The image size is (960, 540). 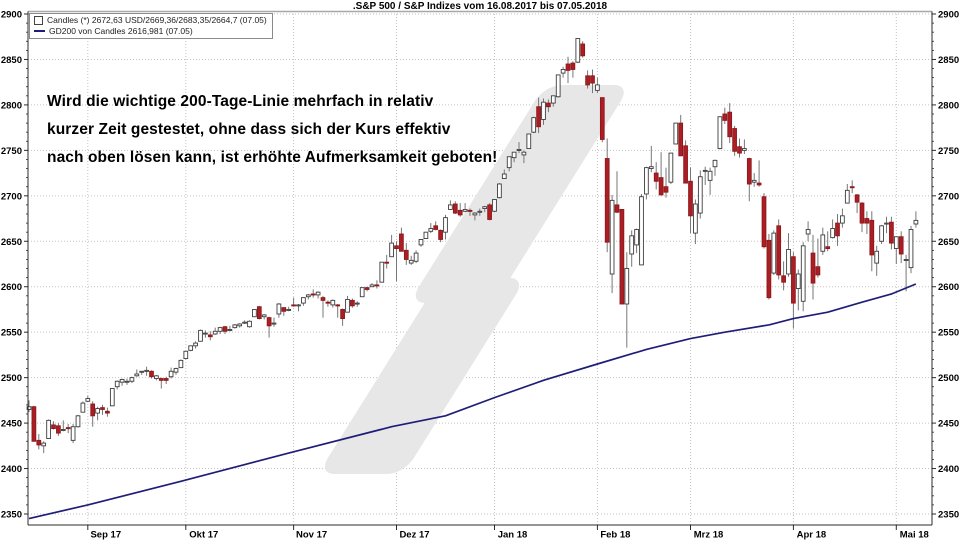 What do you see at coordinates (948, 515) in the screenshot?
I see `y-axis-label-right: 2350` at bounding box center [948, 515].